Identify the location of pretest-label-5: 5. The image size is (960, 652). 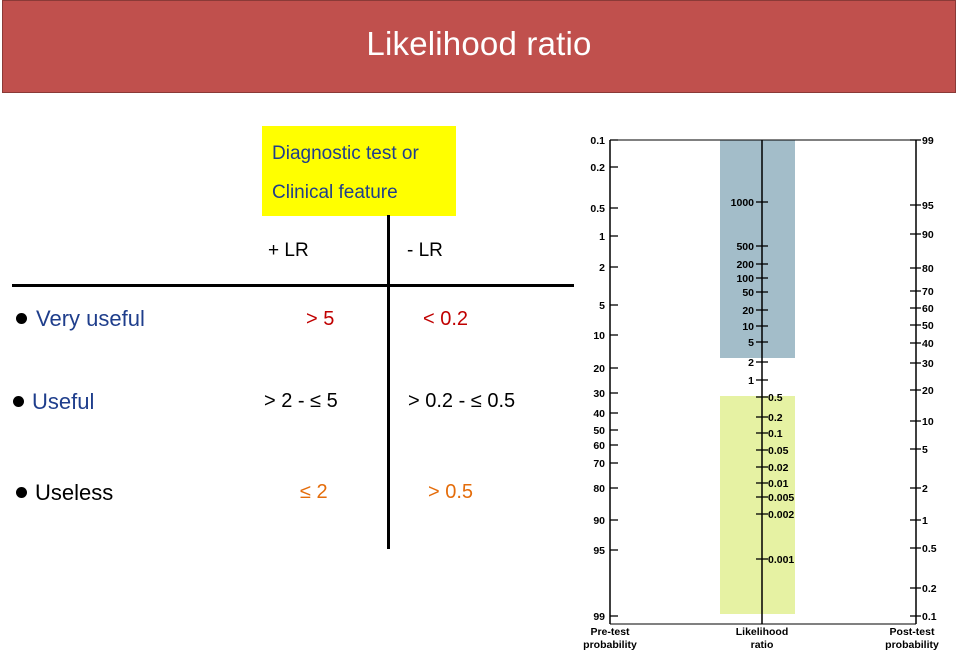
(602, 306).